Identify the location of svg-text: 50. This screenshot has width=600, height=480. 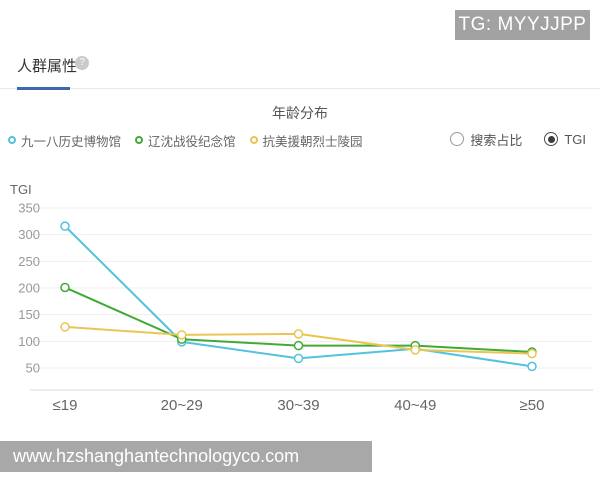
(33, 368).